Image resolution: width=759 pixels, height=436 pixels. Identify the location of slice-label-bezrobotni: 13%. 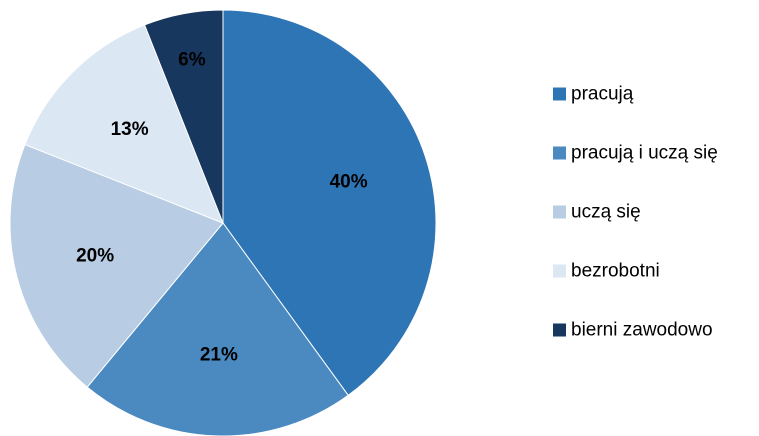
(130, 129).